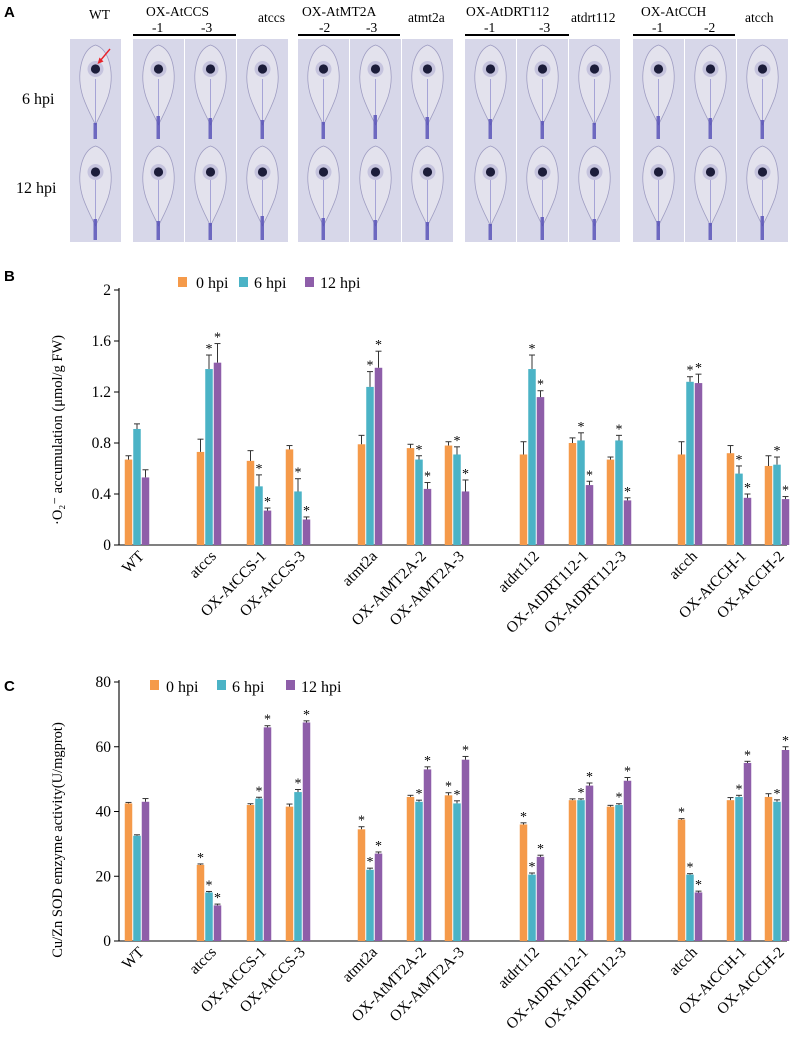  Describe the element at coordinates (133, 561) in the screenshot. I see `x-tick-label: WT` at that location.